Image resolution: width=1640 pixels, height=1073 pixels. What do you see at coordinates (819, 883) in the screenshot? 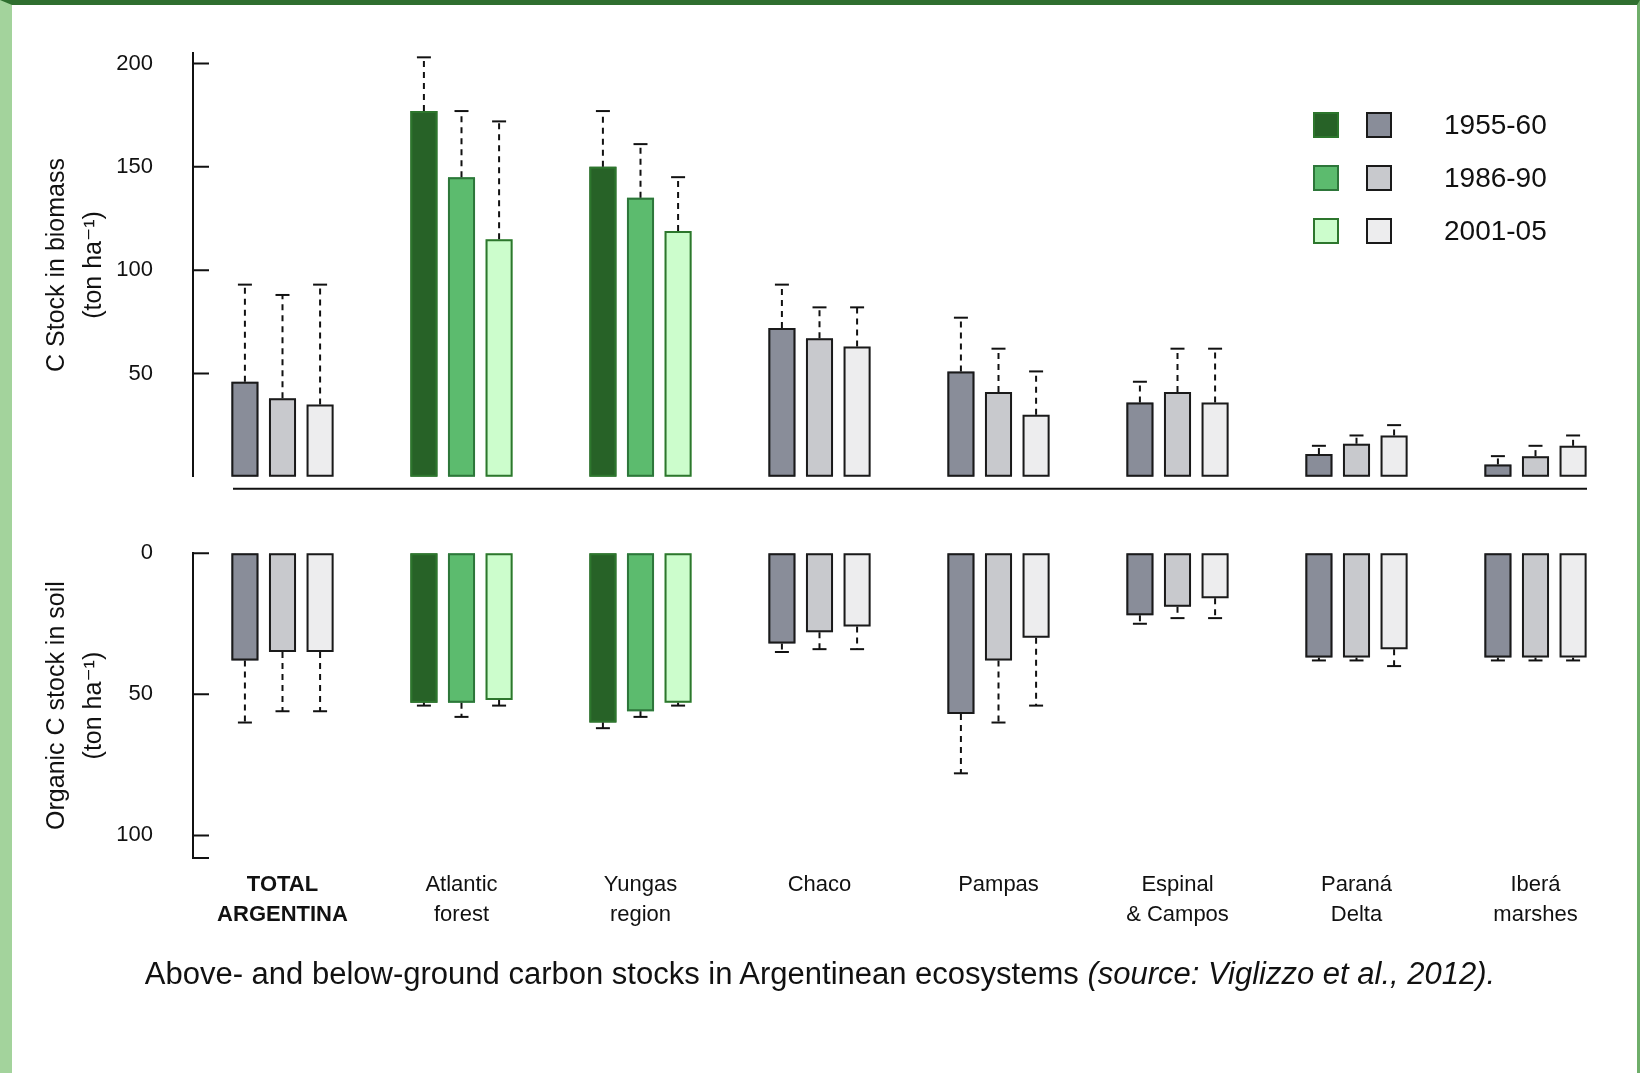
I see `x-tick-label: Chaco` at bounding box center [819, 883].